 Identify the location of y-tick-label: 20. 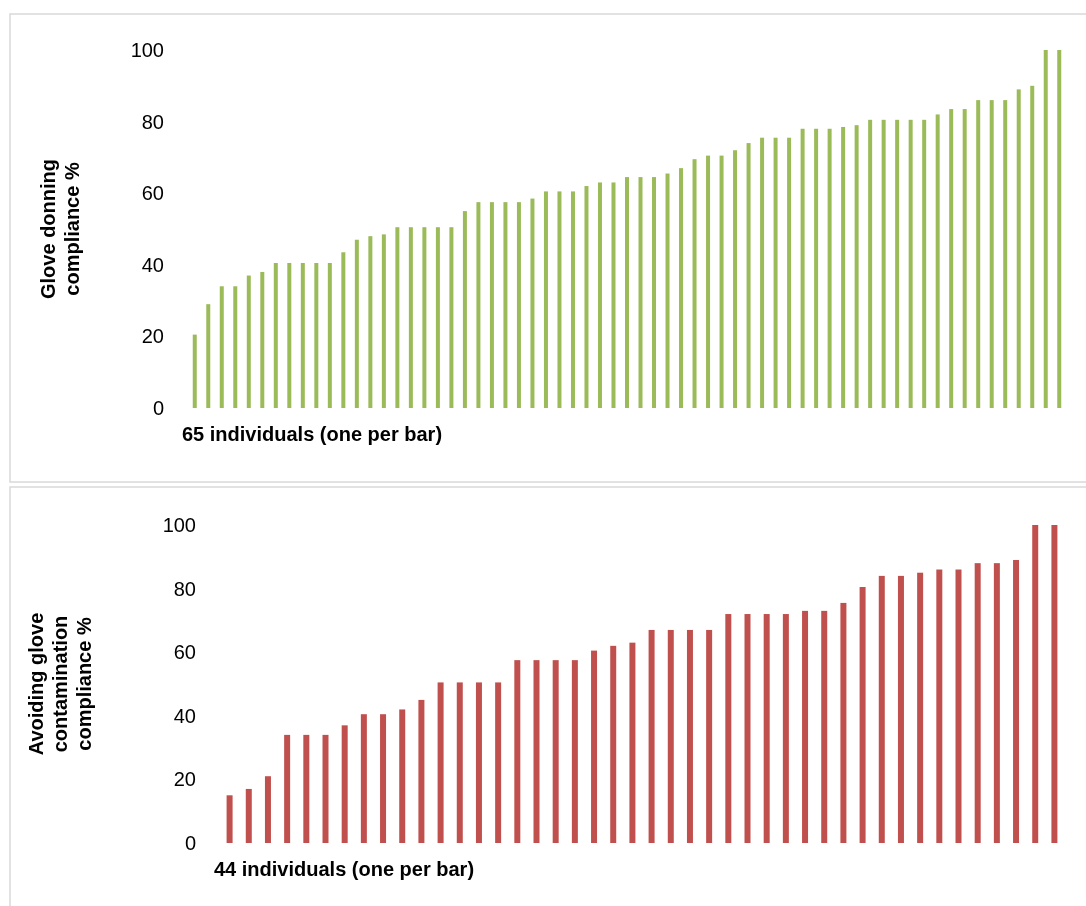
(184, 779).